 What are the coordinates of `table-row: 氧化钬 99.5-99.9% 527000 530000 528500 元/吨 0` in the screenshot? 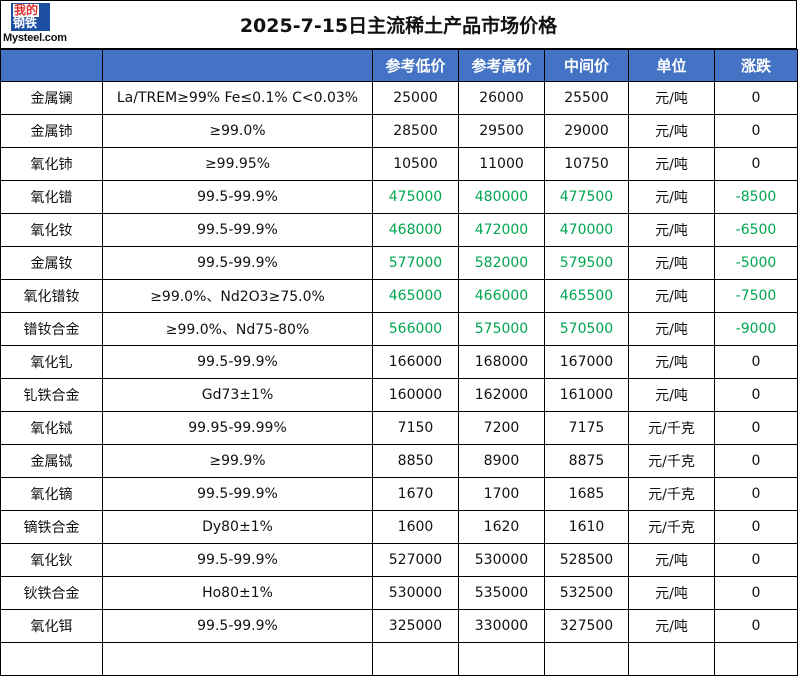 It's located at (399, 560).